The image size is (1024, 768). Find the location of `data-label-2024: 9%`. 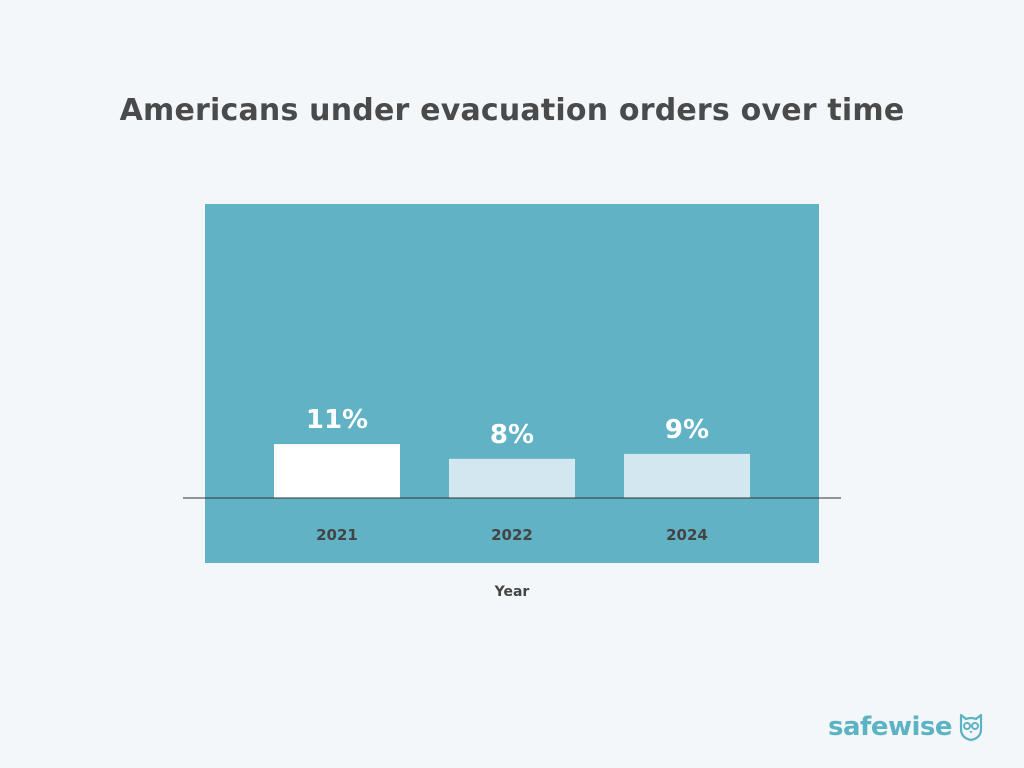

data-label-2024: 9% is located at coordinates (687, 430).